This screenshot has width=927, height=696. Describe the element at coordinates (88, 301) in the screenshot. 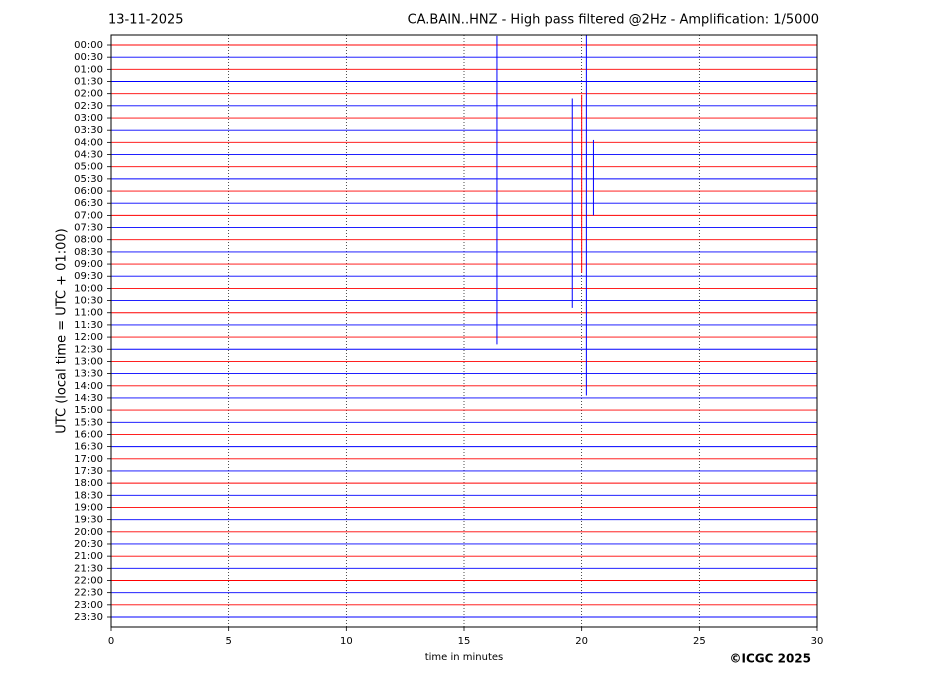

I see `y-tick-label: 10:30` at that location.